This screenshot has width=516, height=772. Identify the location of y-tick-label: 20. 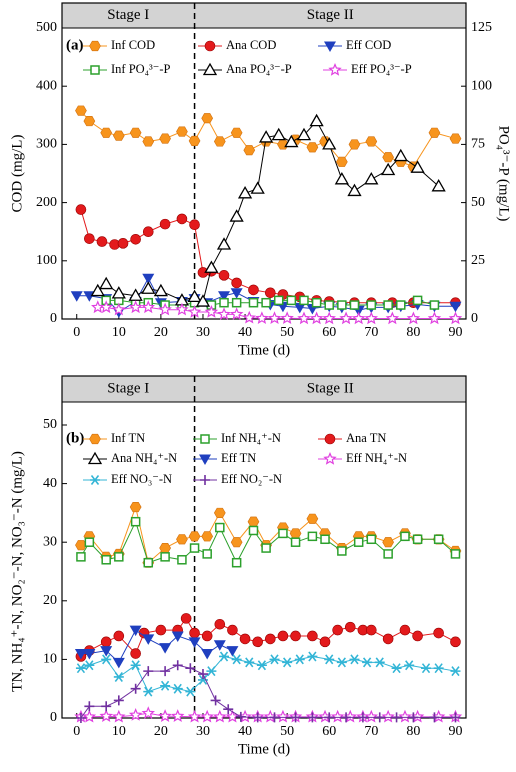
(50, 600).